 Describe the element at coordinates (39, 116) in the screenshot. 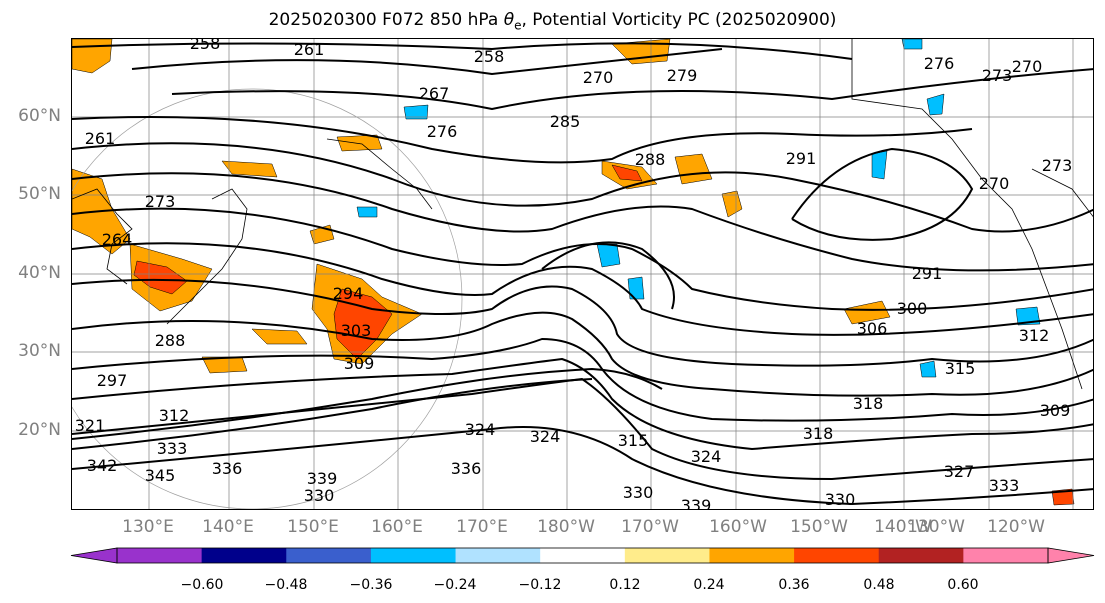

I see `lat-label-60n: 60°N` at that location.